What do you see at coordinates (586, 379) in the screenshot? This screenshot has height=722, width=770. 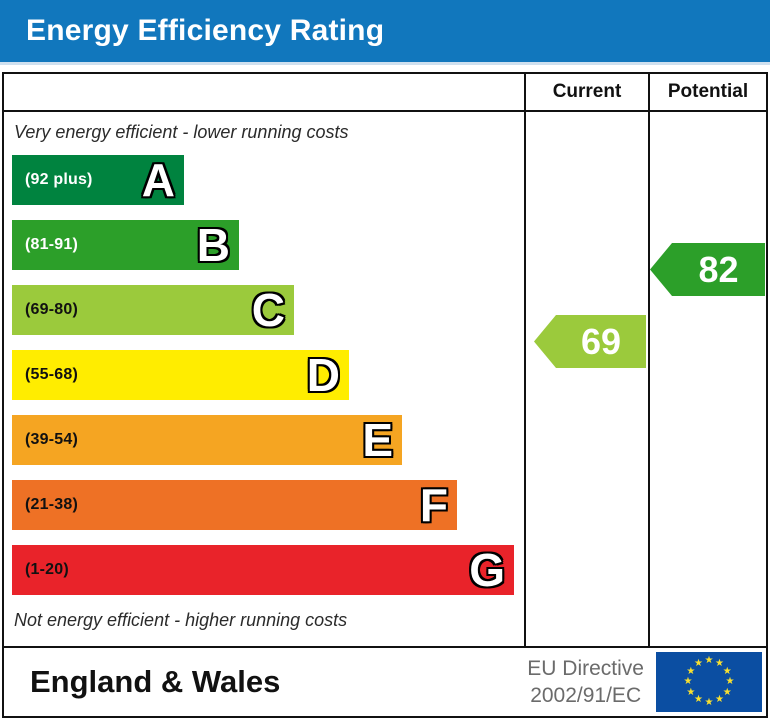 I see `current-column` at bounding box center [586, 379].